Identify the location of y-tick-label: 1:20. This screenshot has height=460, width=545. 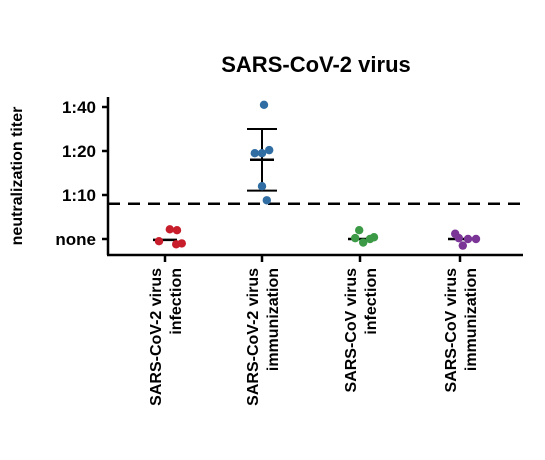
(79, 151).